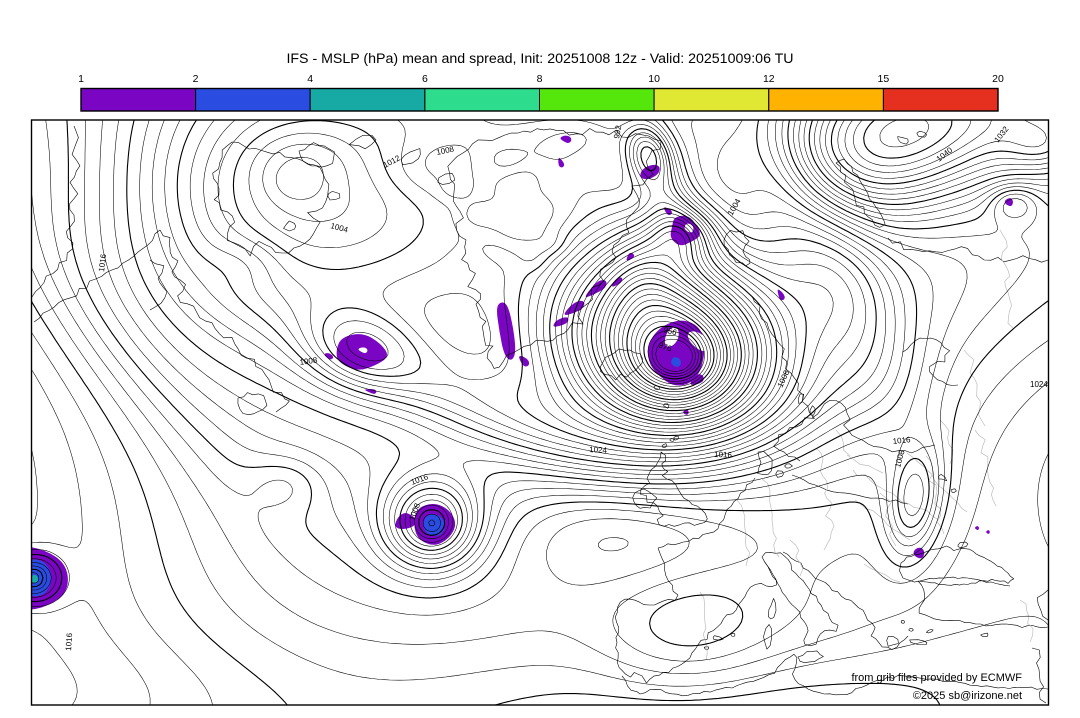 This screenshot has width=1080, height=718. Describe the element at coordinates (196, 79) in the screenshot. I see `svg-text: 2` at that location.